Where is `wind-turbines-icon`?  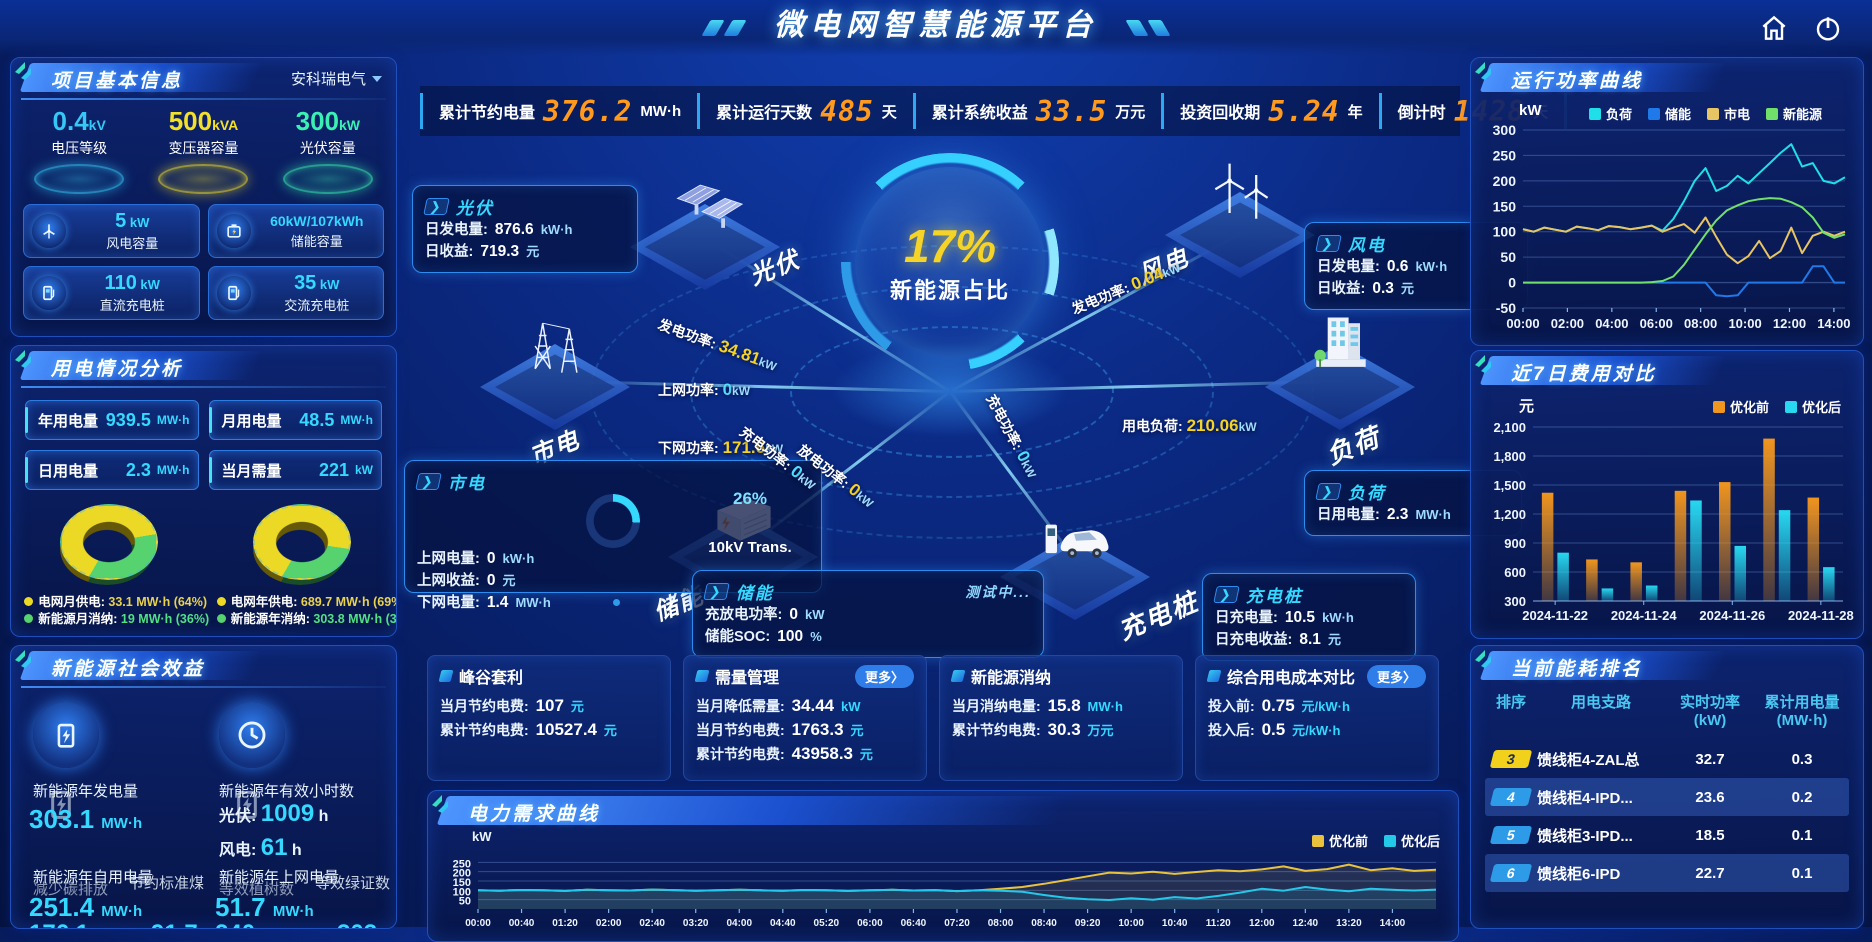 wind-turbines-icon is located at coordinates (1241, 191).